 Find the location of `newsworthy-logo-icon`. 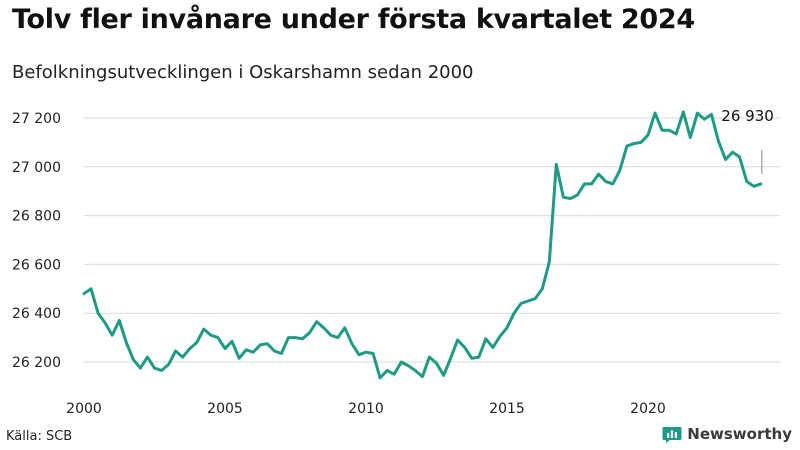

newsworthy-logo-icon is located at coordinates (672, 435).